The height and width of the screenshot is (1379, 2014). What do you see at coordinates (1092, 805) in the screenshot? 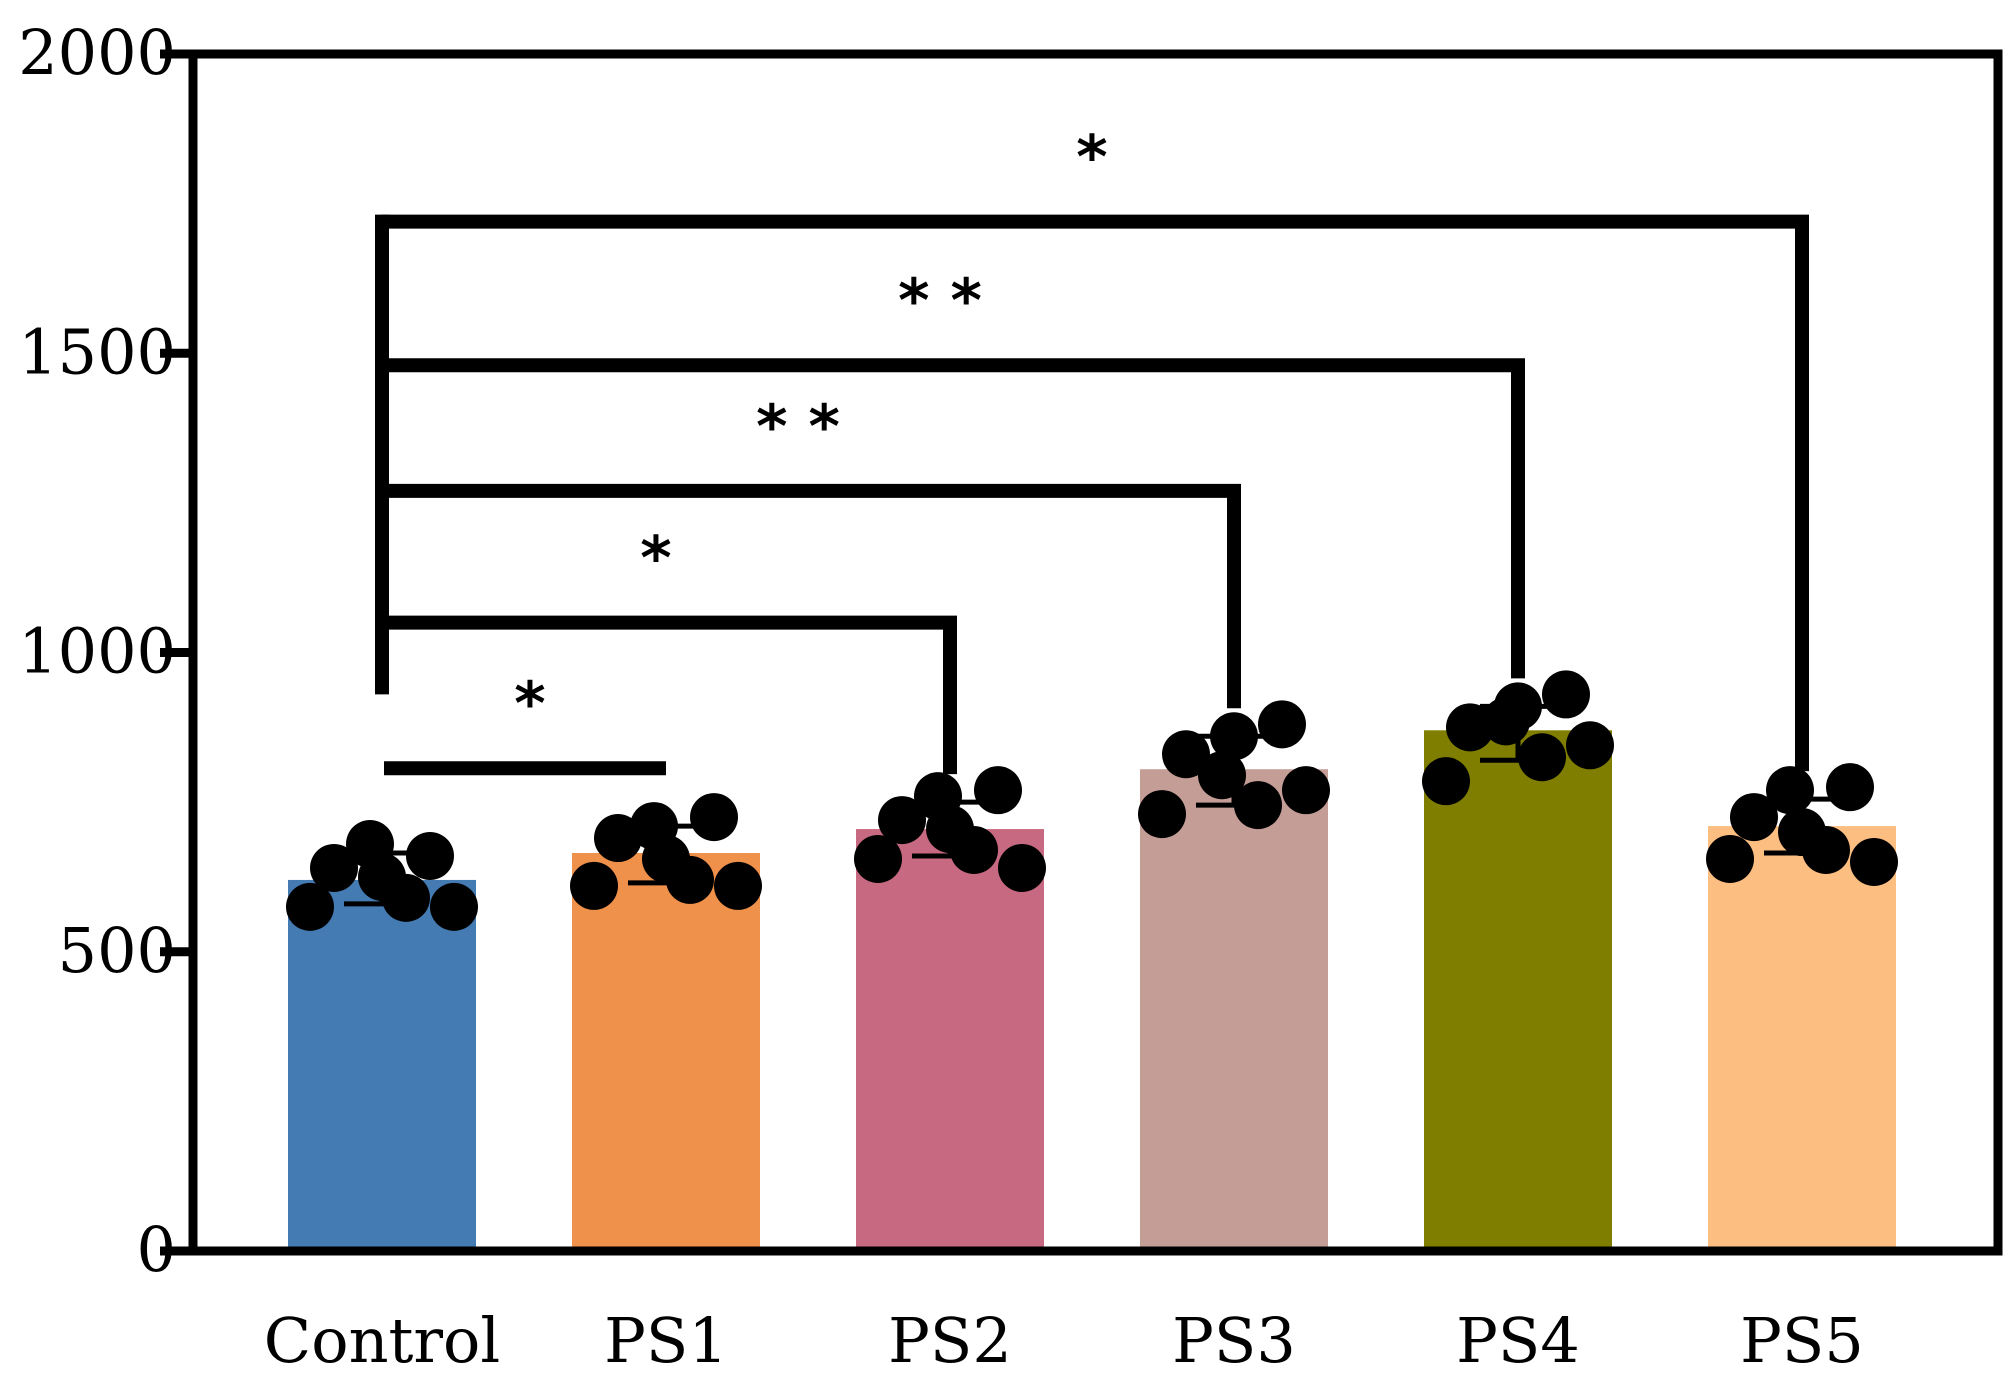
I see `error-bars-layer` at bounding box center [1092, 805].